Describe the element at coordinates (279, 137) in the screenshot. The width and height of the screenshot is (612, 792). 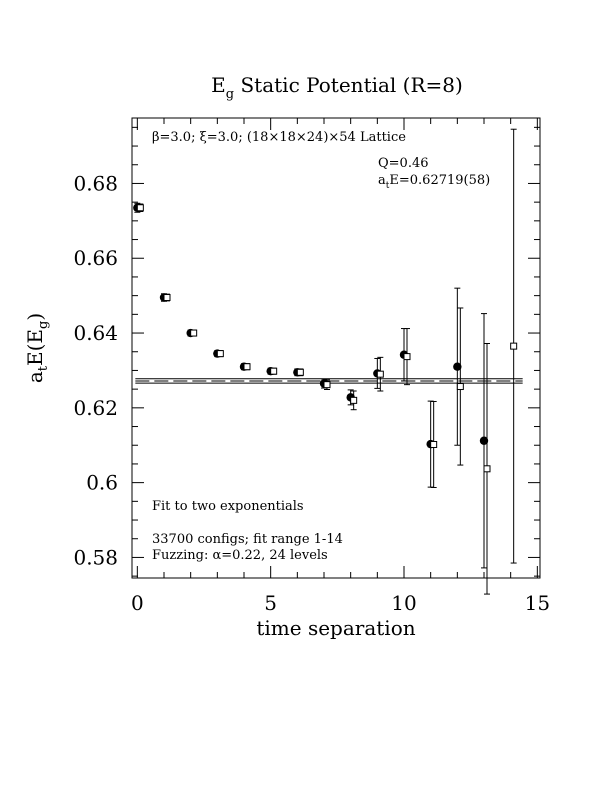
I see `lattice-header: β=3.0; ξ=3.0; (18×18×24)×54 Lattice` at that location.